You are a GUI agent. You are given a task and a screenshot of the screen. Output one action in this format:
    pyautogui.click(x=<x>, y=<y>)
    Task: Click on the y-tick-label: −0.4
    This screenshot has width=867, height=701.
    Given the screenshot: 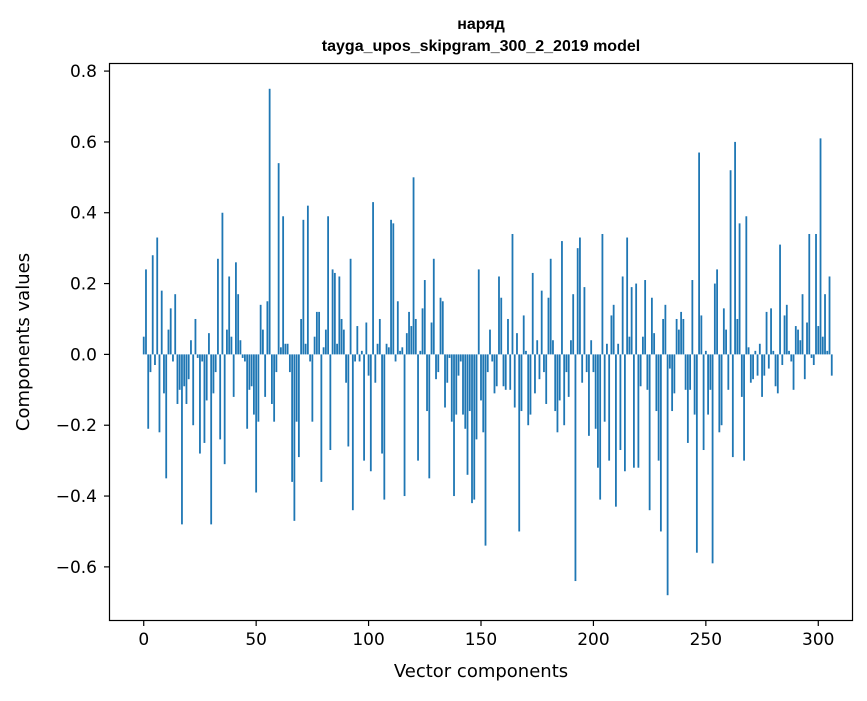 What is the action you would take?
    pyautogui.click(x=76, y=497)
    